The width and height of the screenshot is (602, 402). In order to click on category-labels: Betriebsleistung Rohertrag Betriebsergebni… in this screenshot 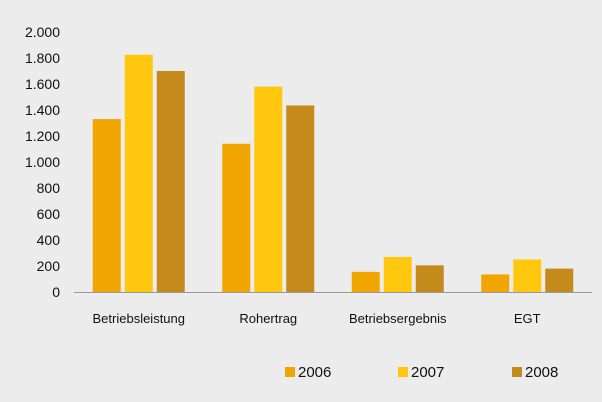, I will do `click(317, 318)`.